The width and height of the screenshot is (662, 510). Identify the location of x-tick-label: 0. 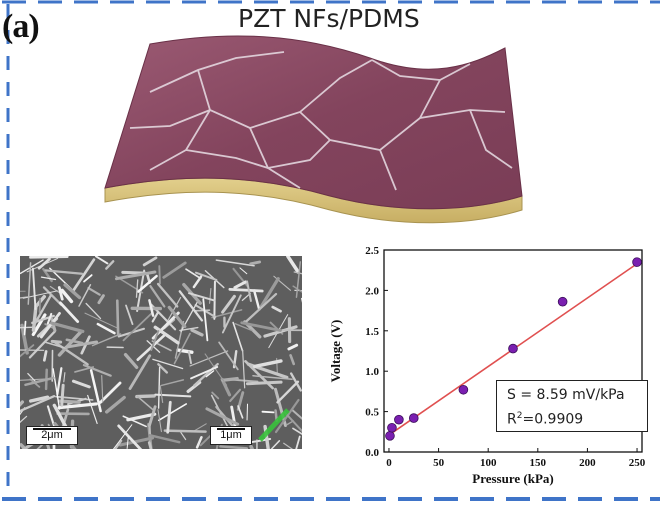
(389, 463).